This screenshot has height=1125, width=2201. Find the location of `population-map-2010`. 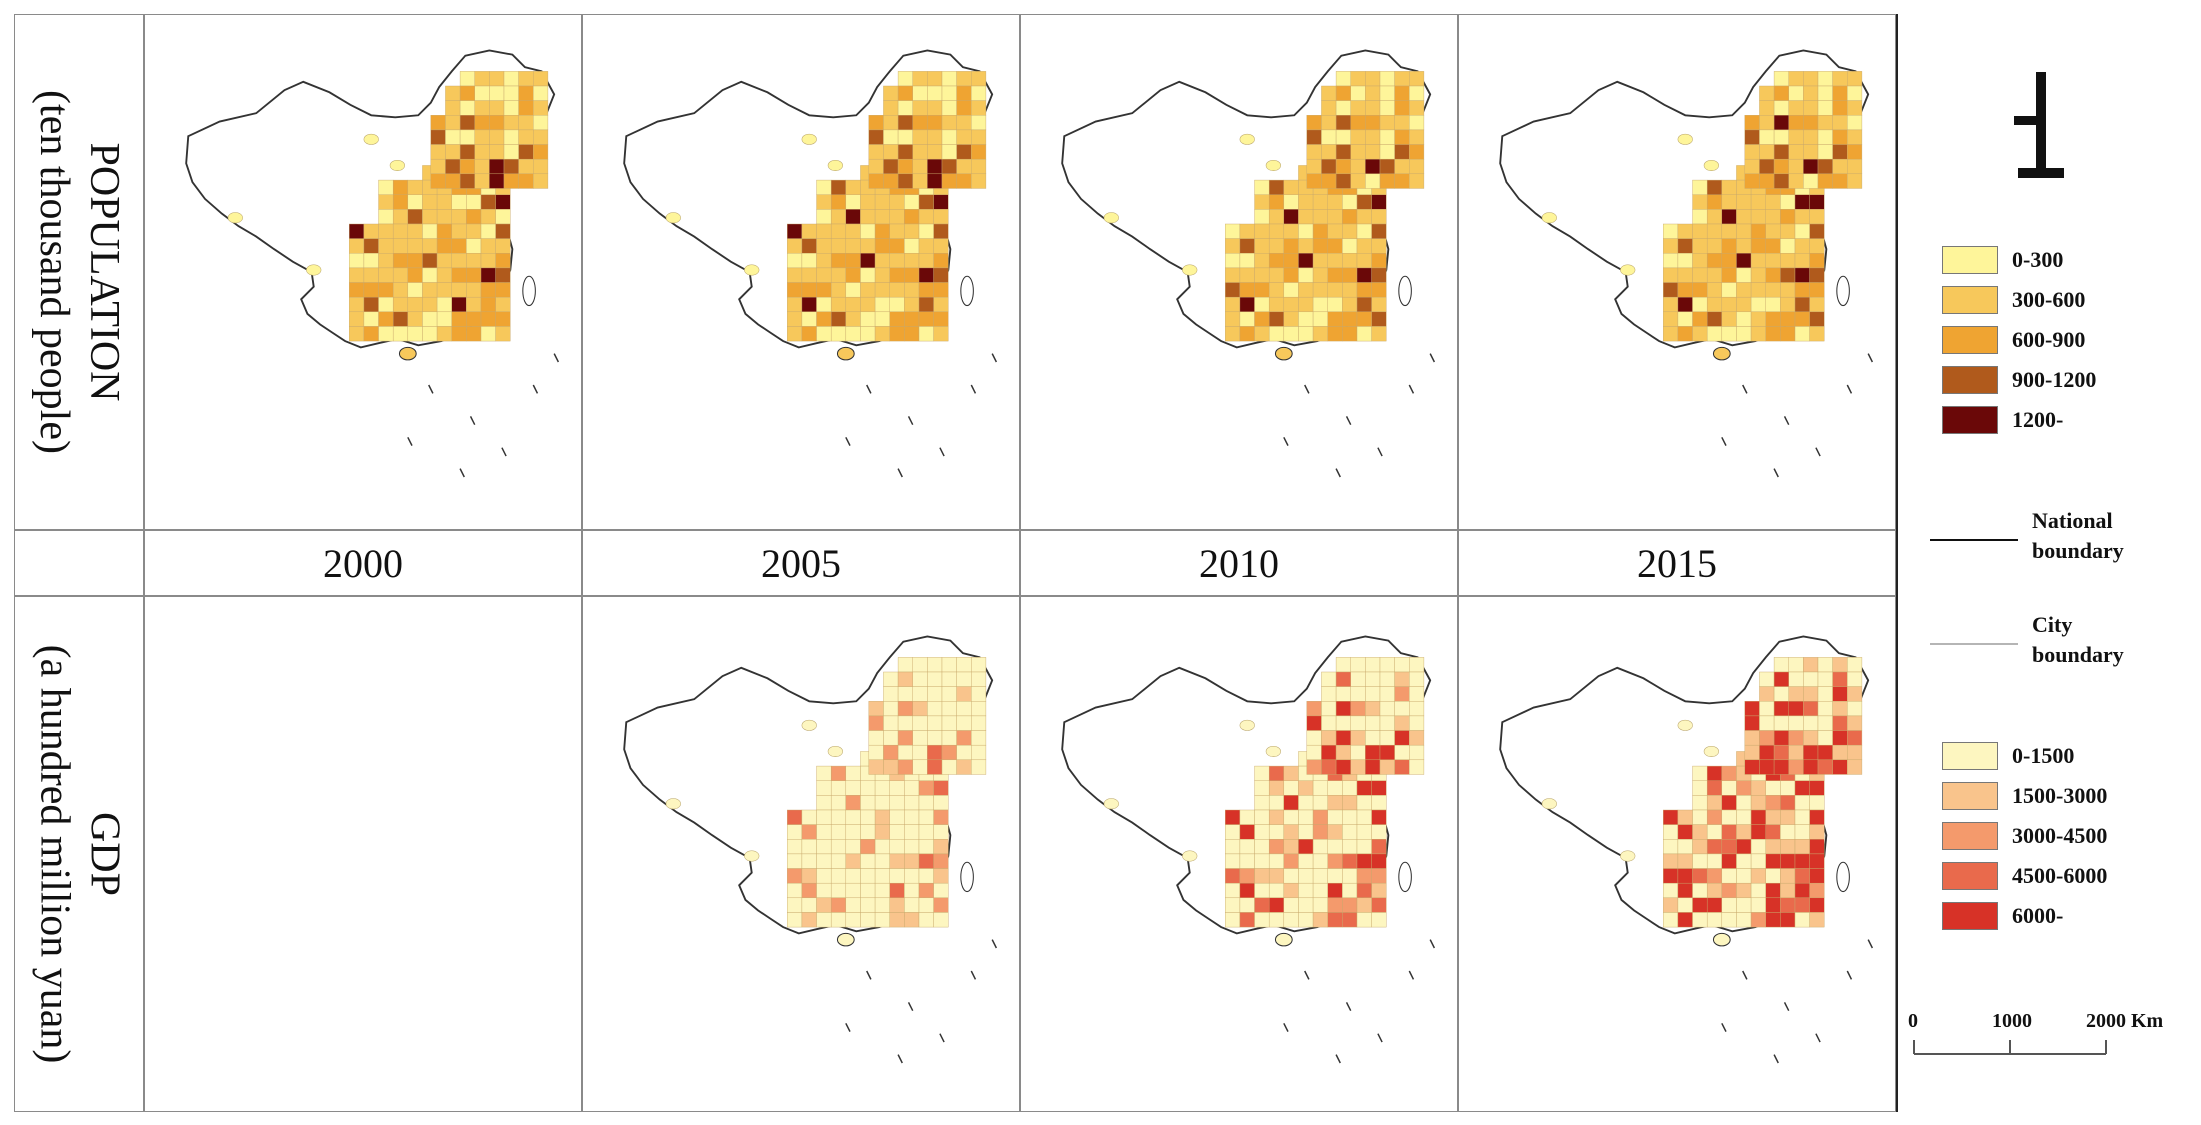

population-map-2010 is located at coordinates (1242, 270).